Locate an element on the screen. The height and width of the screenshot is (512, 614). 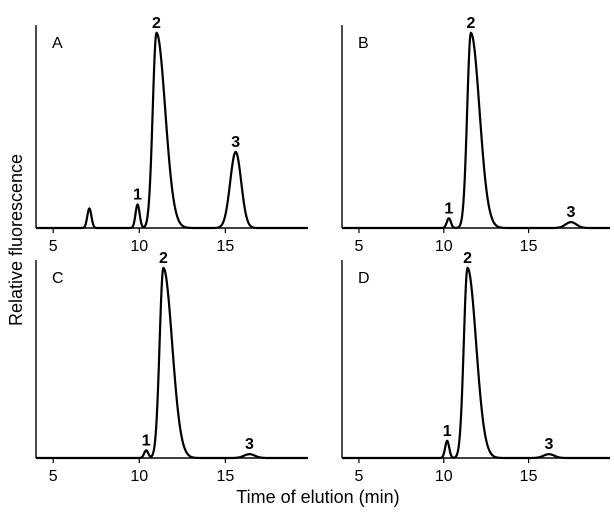
y-axis-label: Relative fluorescence is located at coordinates (16, 240).